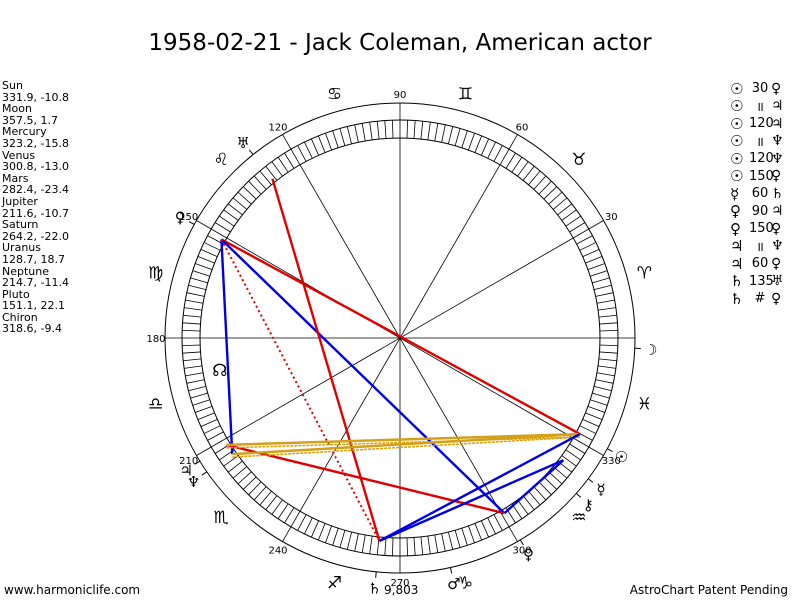 This screenshot has height=600, width=800. What do you see at coordinates (644, 274) in the screenshot?
I see `zodiac-sign-icon: ♈` at bounding box center [644, 274].